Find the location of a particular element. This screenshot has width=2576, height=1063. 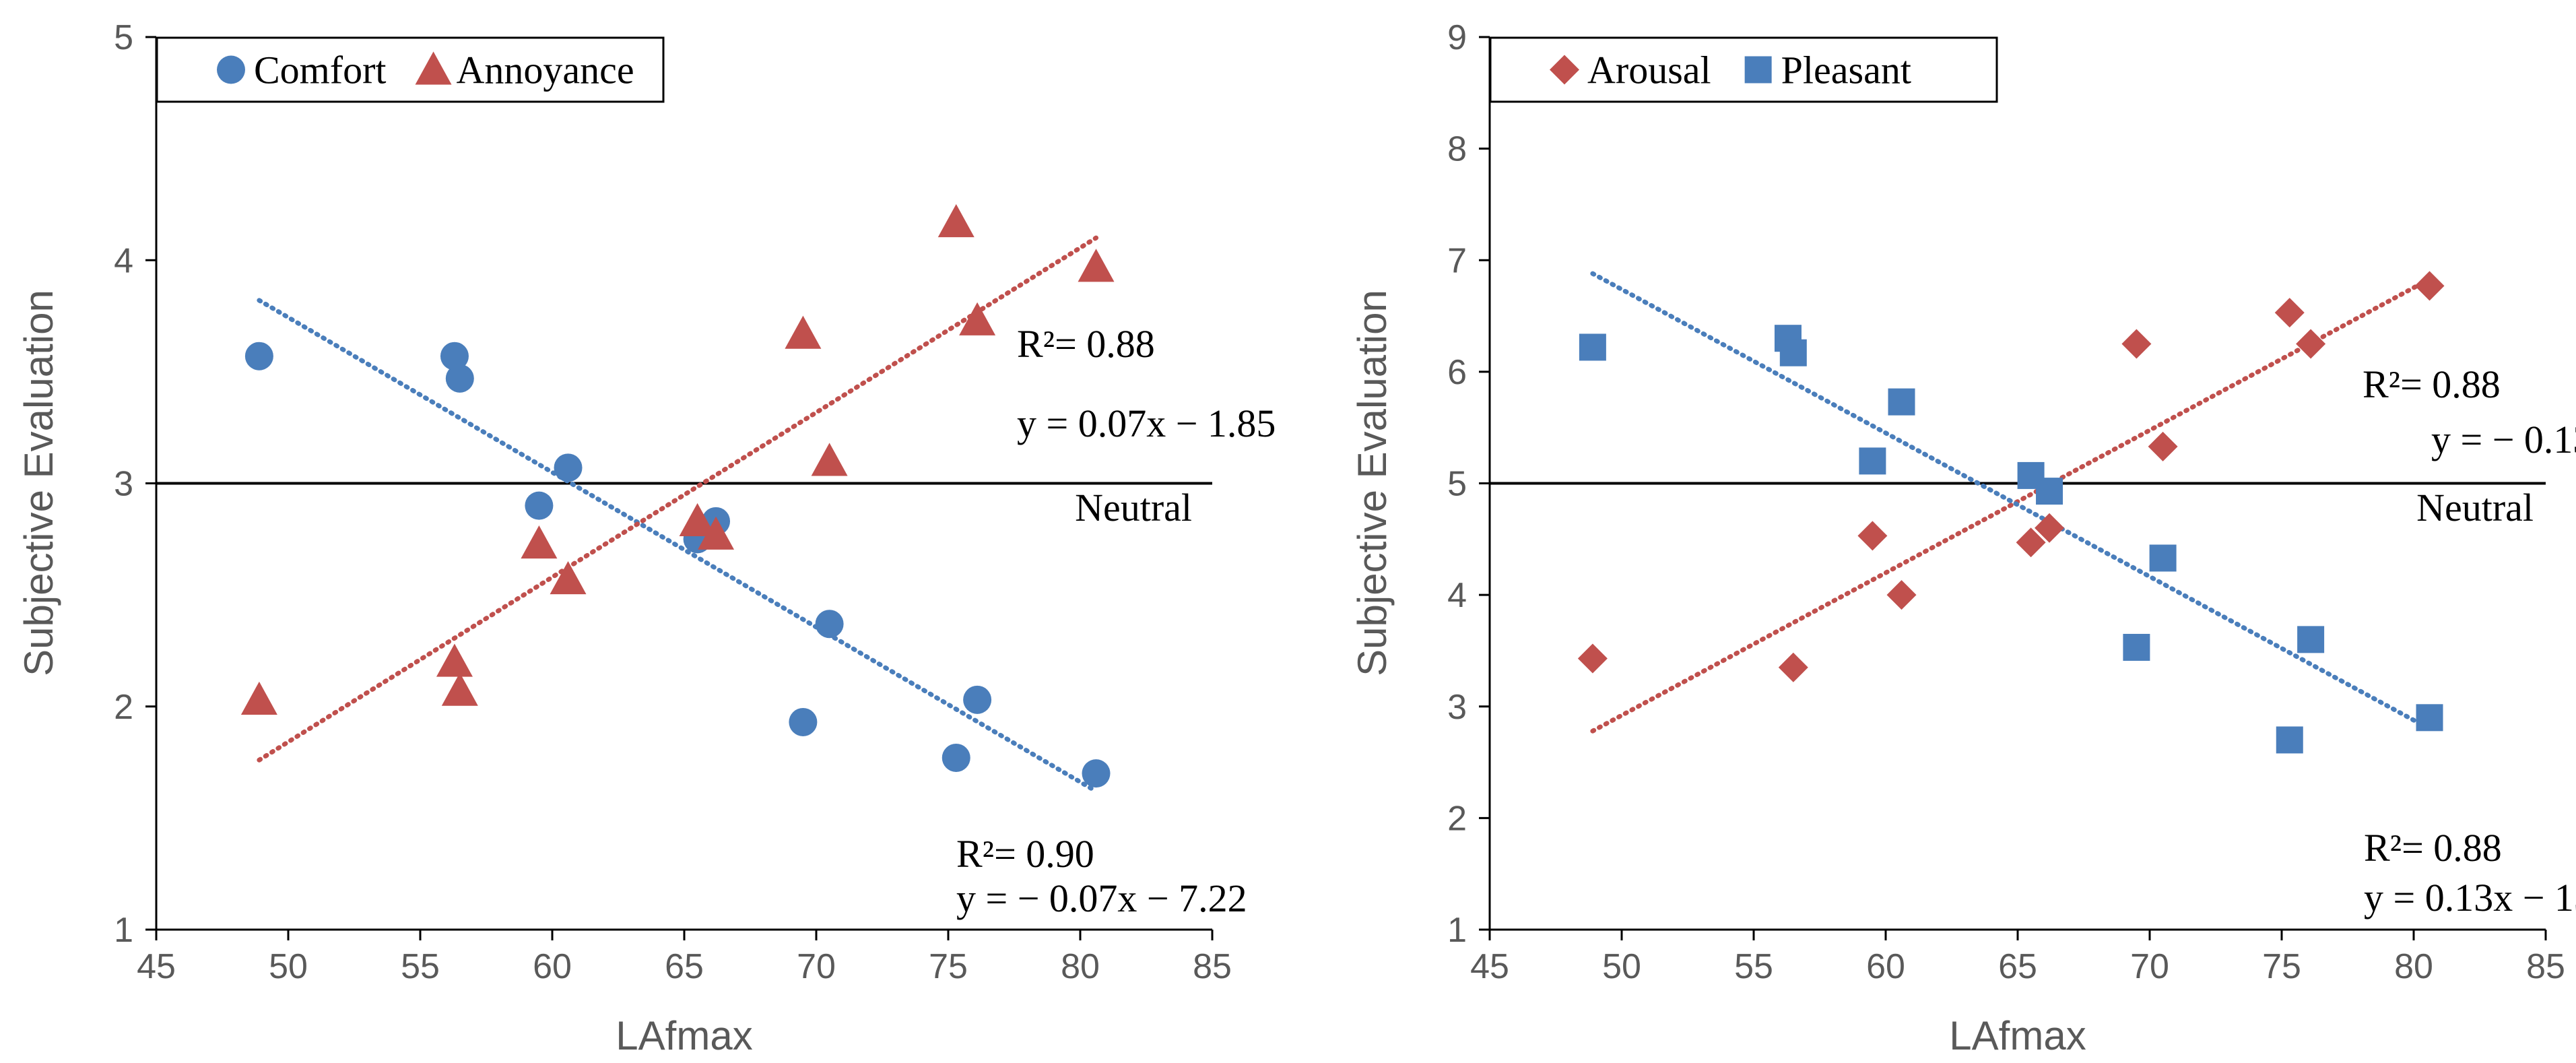

annoyance-equation-label: y = 0.07x − 1.85 is located at coordinates (1146, 423).